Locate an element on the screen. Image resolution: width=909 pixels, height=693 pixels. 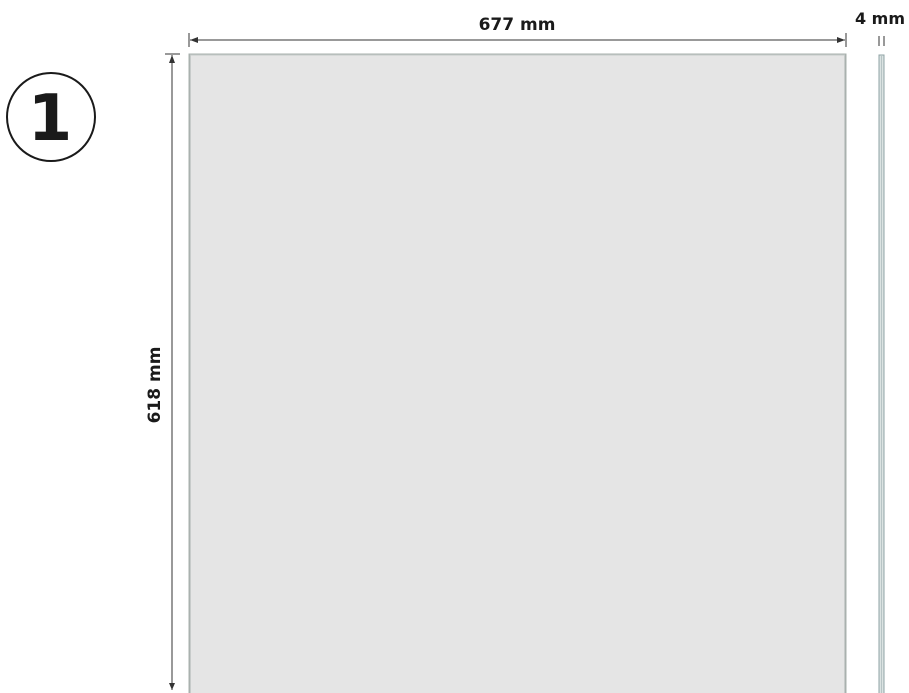
width-dimension: 677 mm is located at coordinates (517, 31).